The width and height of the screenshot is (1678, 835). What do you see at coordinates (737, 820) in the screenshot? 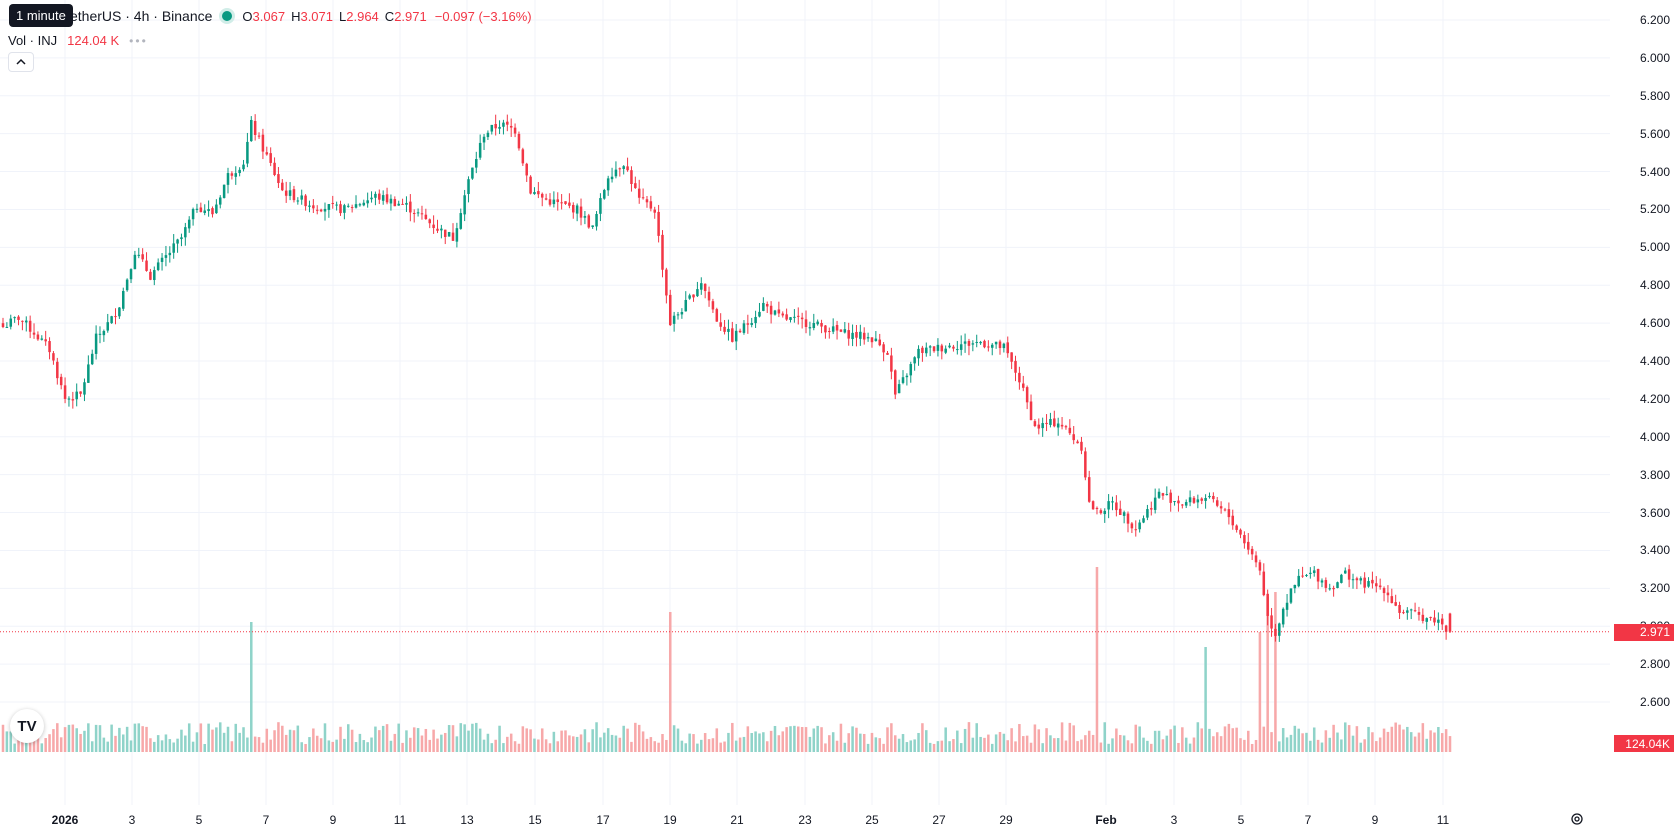
I see `time-tick-label: 21` at bounding box center [737, 820].